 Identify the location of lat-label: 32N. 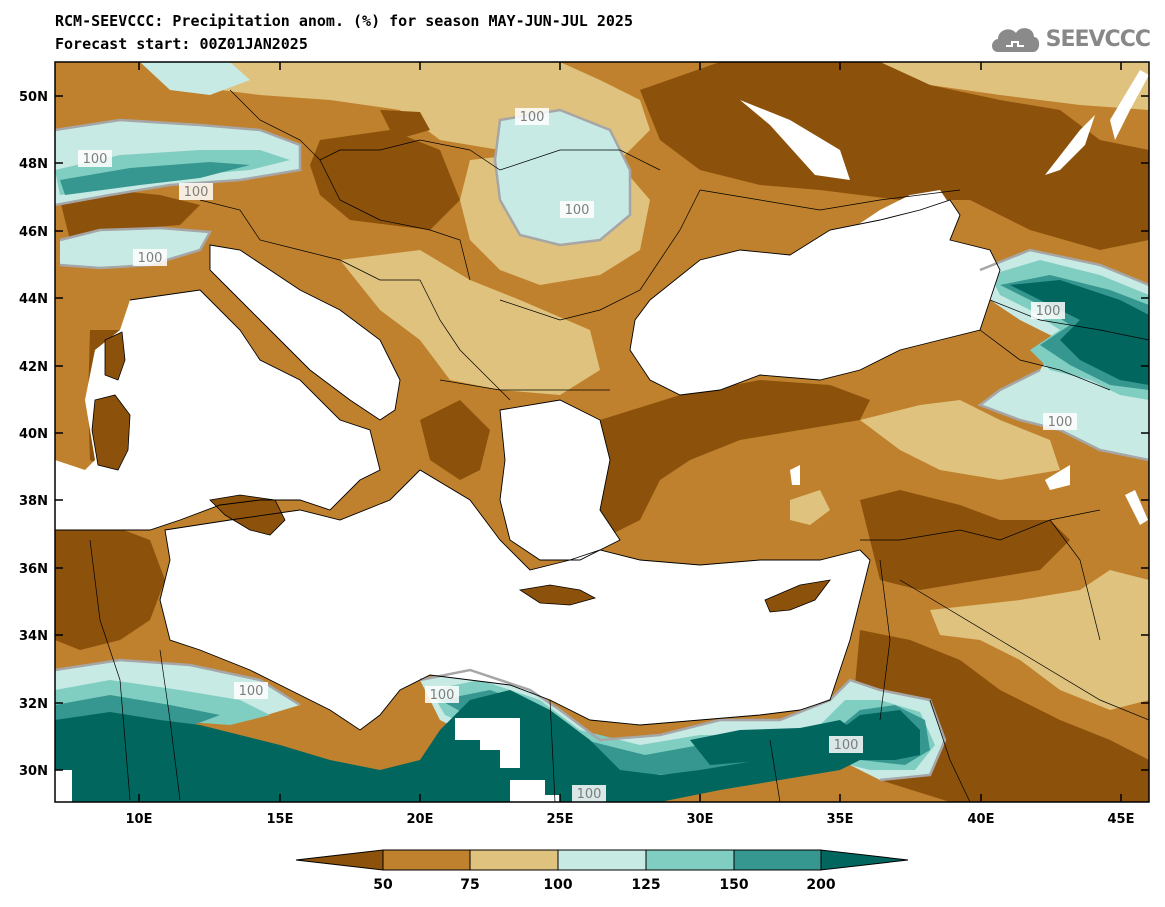
(33, 704).